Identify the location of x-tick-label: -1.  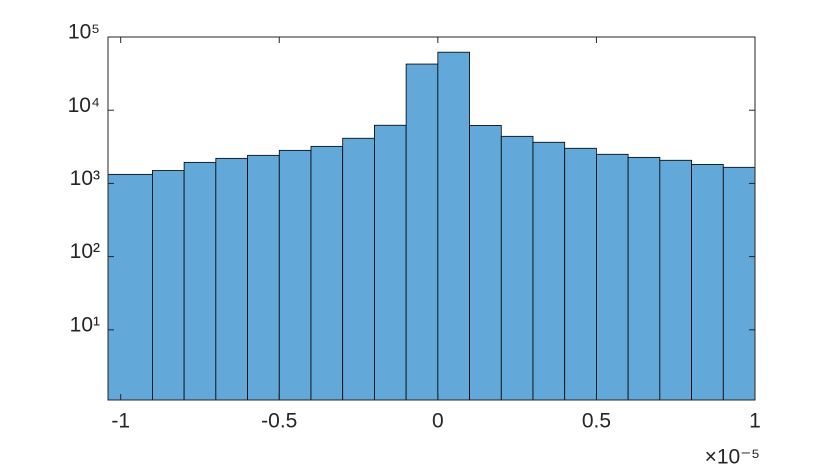
(120, 421).